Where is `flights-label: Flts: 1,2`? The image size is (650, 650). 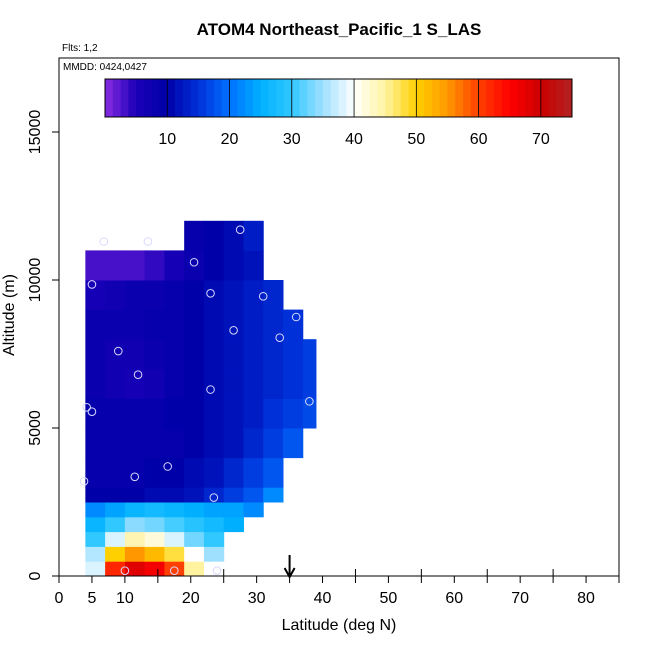
flights-label: Flts: 1,2 is located at coordinates (80, 48).